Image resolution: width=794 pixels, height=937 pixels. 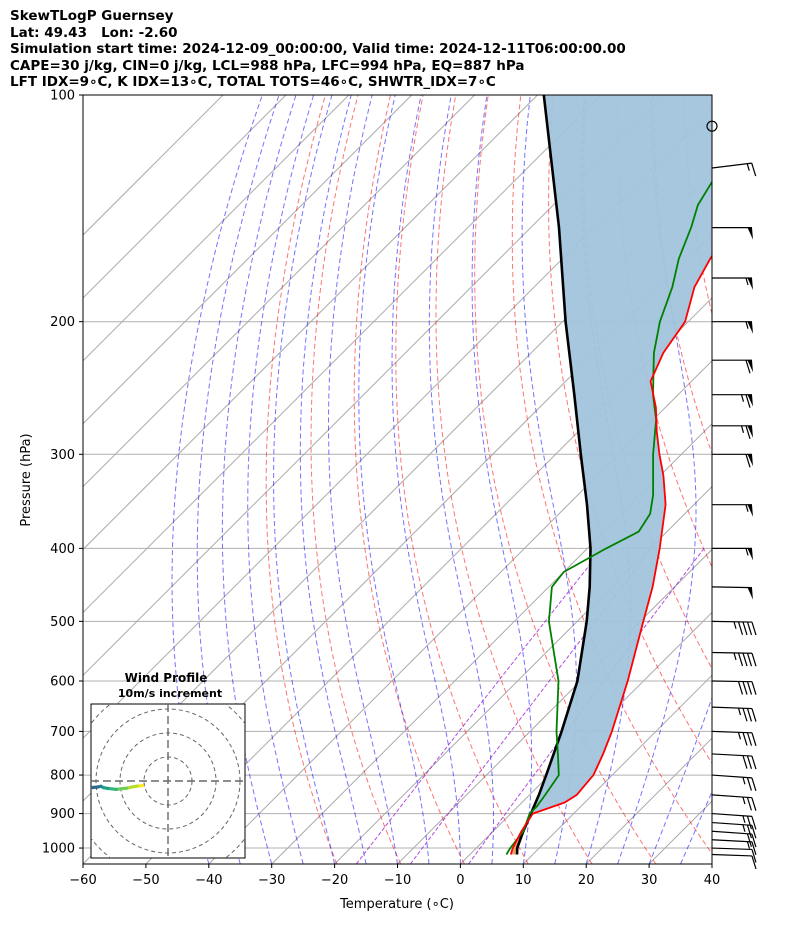 What do you see at coordinates (334, 880) in the screenshot?
I see `x-tick-label: −20` at bounding box center [334, 880].